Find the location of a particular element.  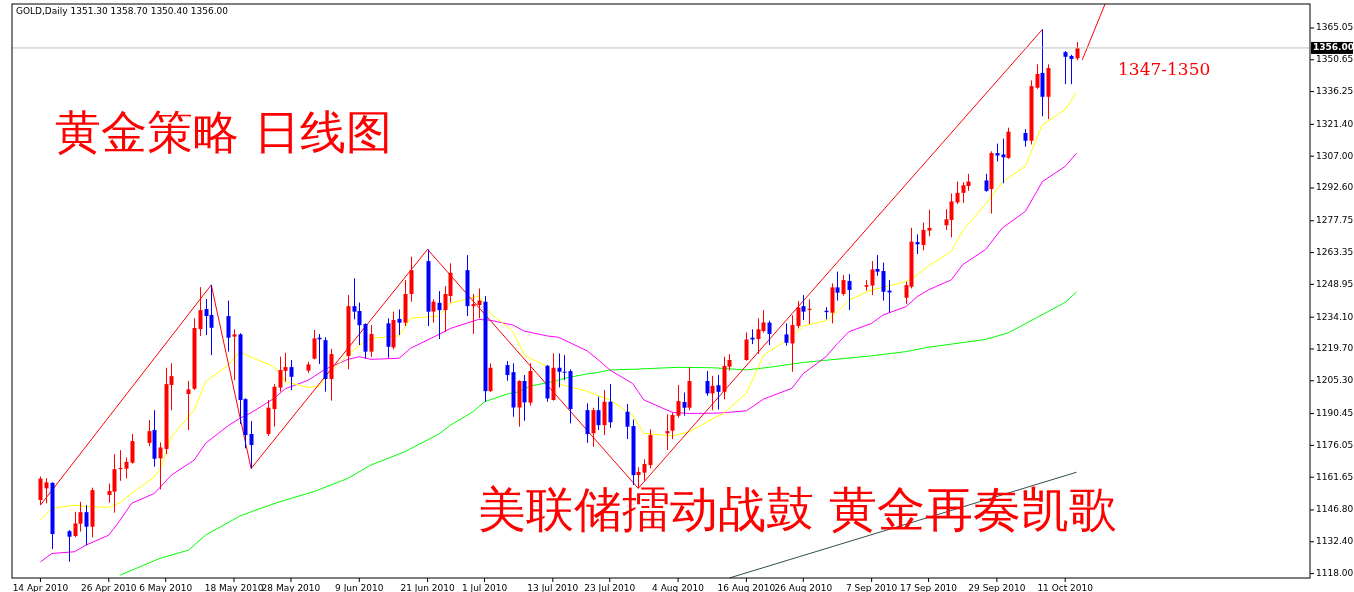

x-tick-label: 1 Jul 2010 is located at coordinates (484, 587).